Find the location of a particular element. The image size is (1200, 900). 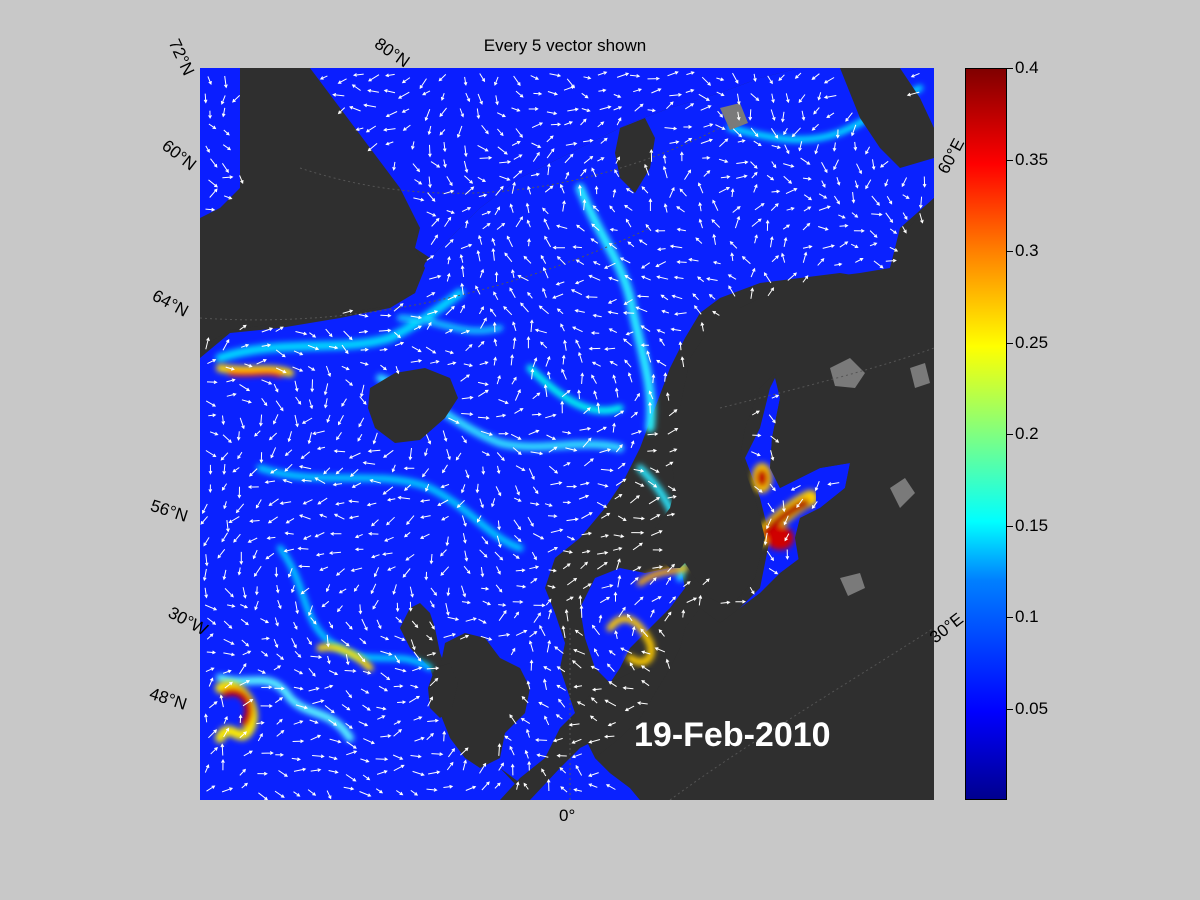

colorbar-tick-mark is located at coordinates (1010, 251).